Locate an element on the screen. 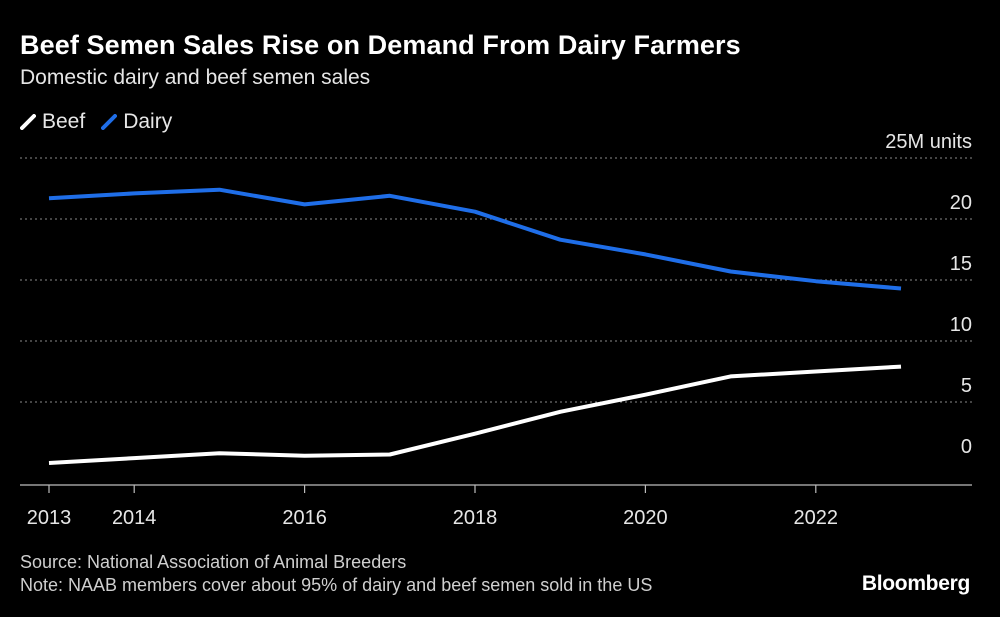 The height and width of the screenshot is (617, 1000). y-tick-label-10: 10 is located at coordinates (961, 325).